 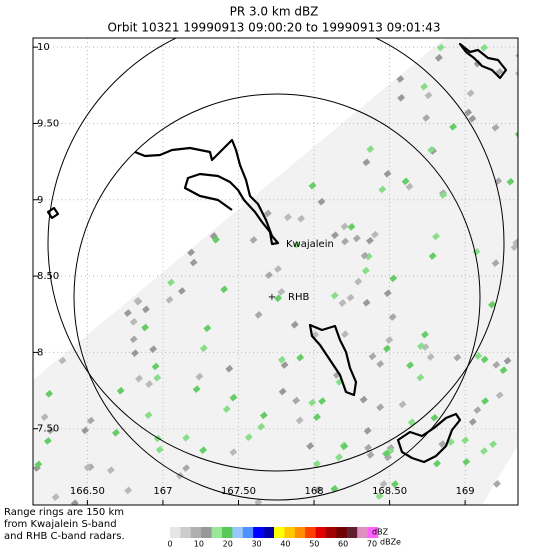 What do you see at coordinates (256, 544) in the screenshot?
I see `colorbar-tick-label: 30` at bounding box center [256, 544].